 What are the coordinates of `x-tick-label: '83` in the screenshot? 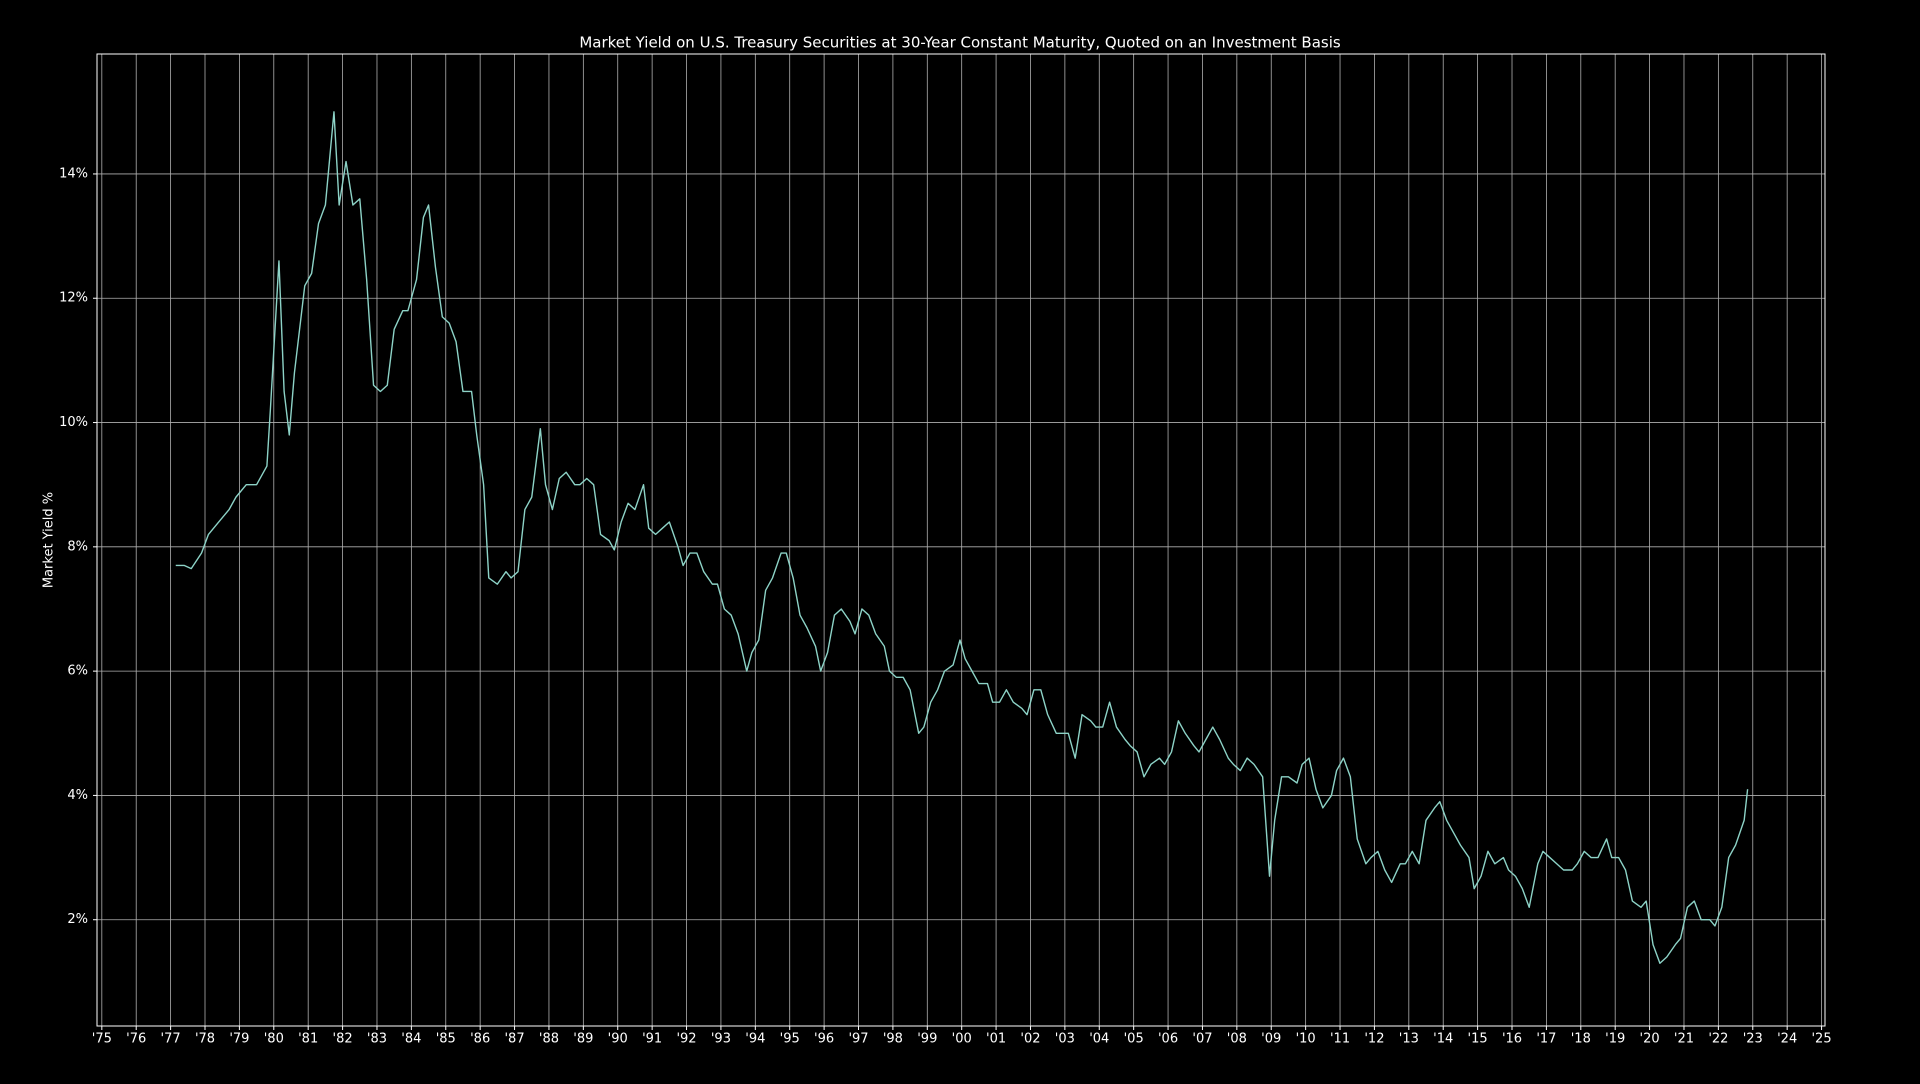 It's located at (377, 1039).